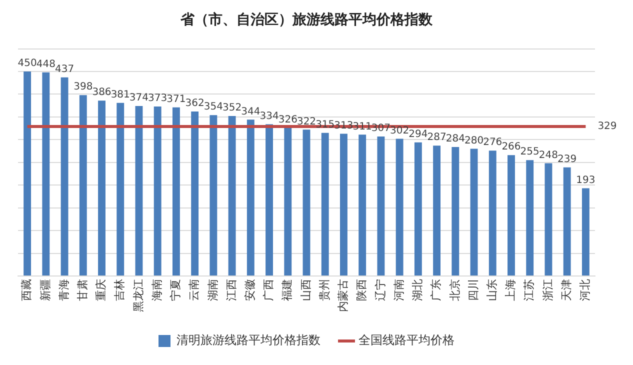 Image resolution: width=633 pixels, height=365 pixels. What do you see at coordinates (400, 130) in the screenshot?
I see `data-label: 302` at bounding box center [400, 130].